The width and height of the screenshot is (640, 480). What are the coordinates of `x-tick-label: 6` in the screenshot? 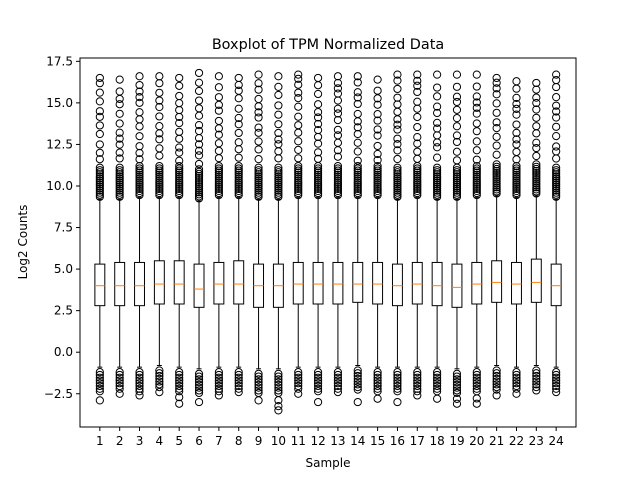 It's located at (199, 441).